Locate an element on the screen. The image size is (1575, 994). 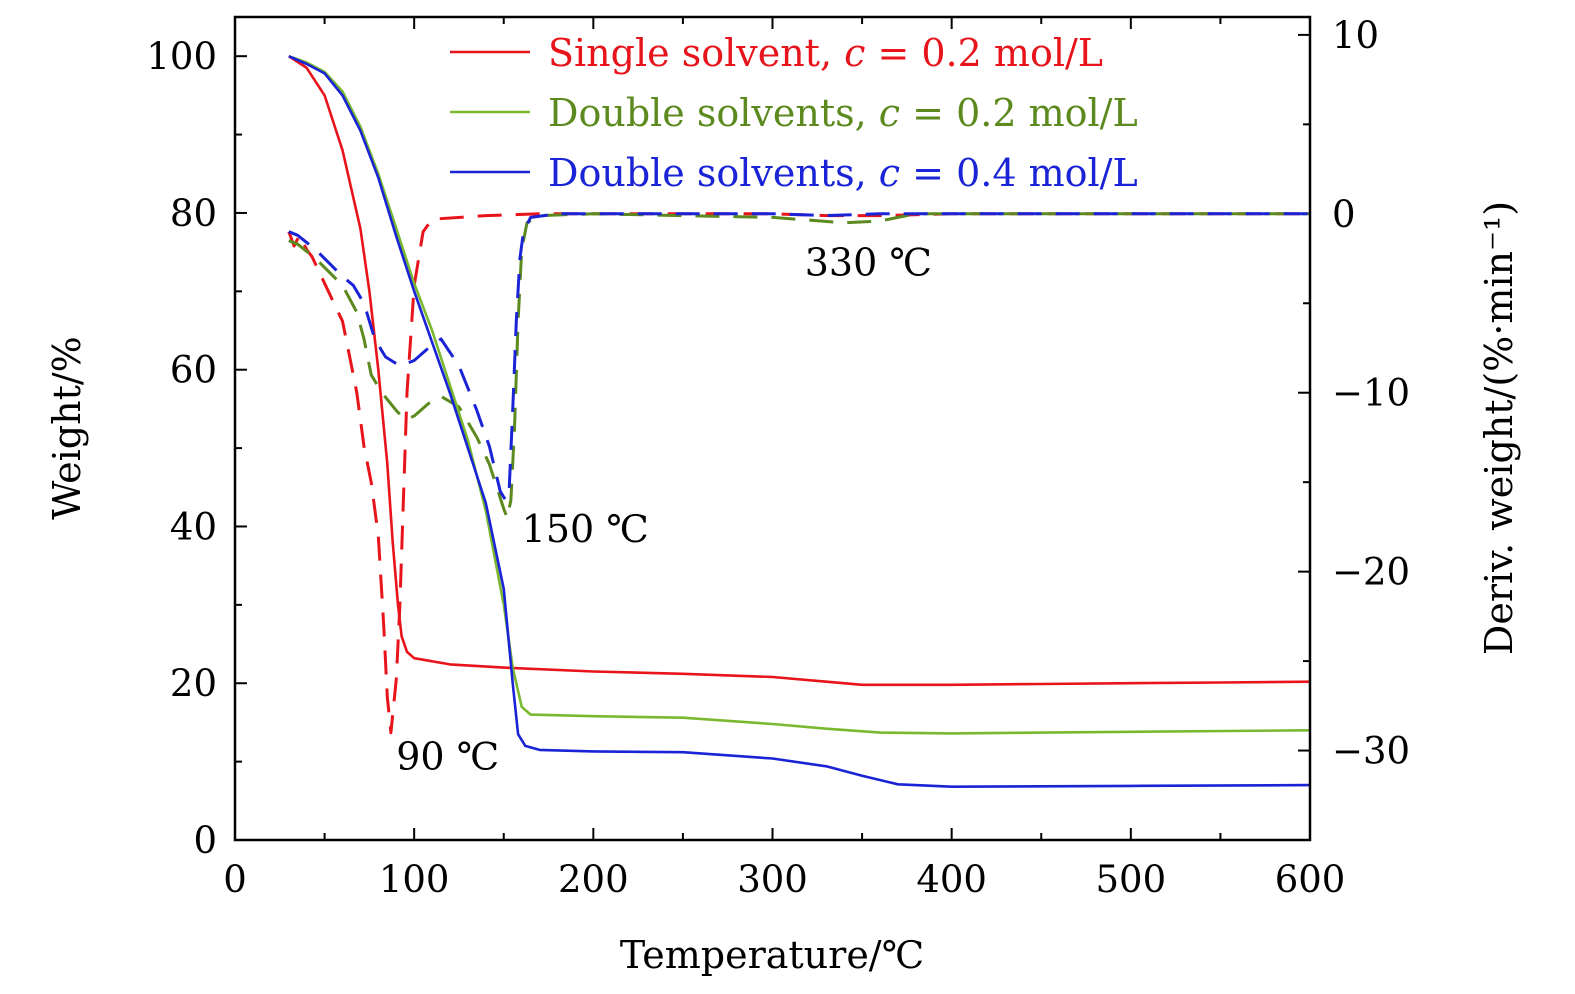
x-tick-label: 500 is located at coordinates (1131, 879).